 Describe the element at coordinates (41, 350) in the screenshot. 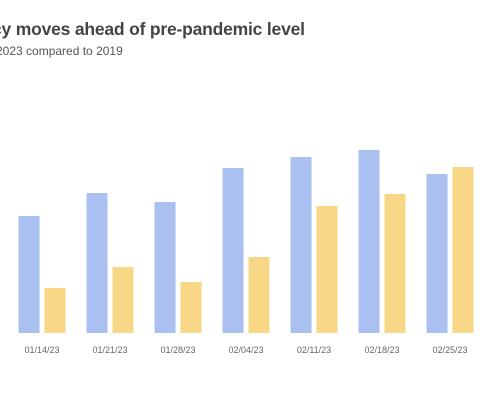

I see `x-tick-label: 01/14/23` at that location.